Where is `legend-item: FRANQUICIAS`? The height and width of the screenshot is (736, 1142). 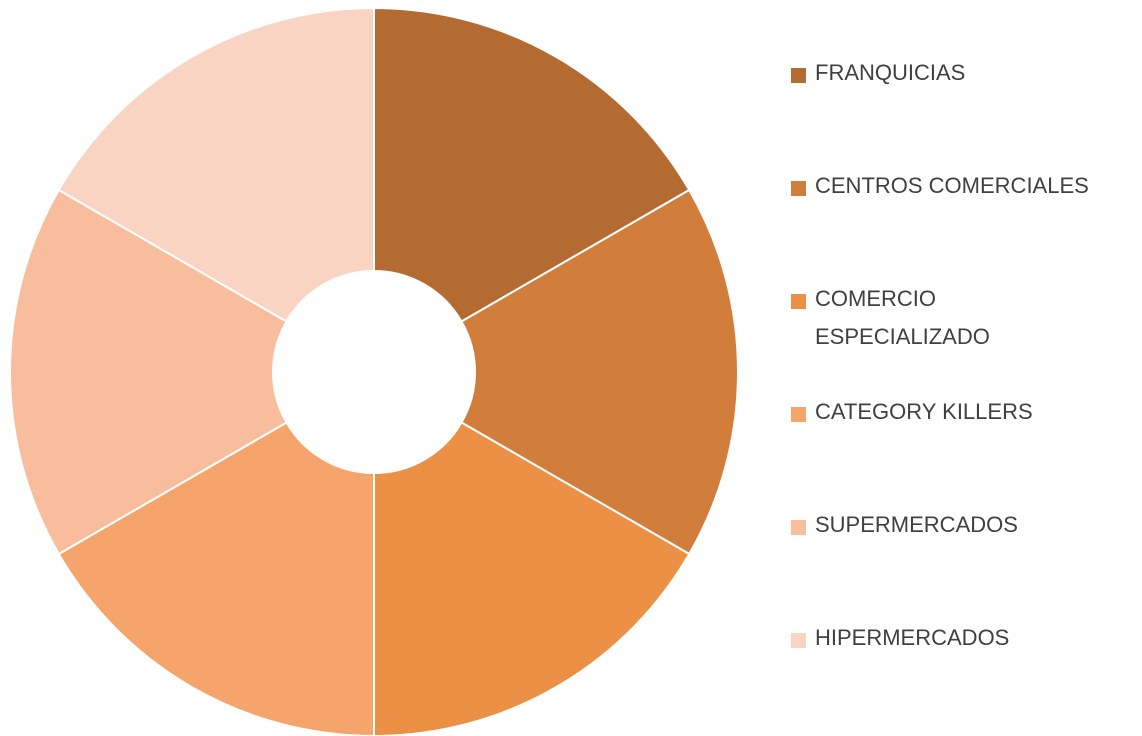 legend-item: FRANQUICIAS is located at coordinates (953, 76).